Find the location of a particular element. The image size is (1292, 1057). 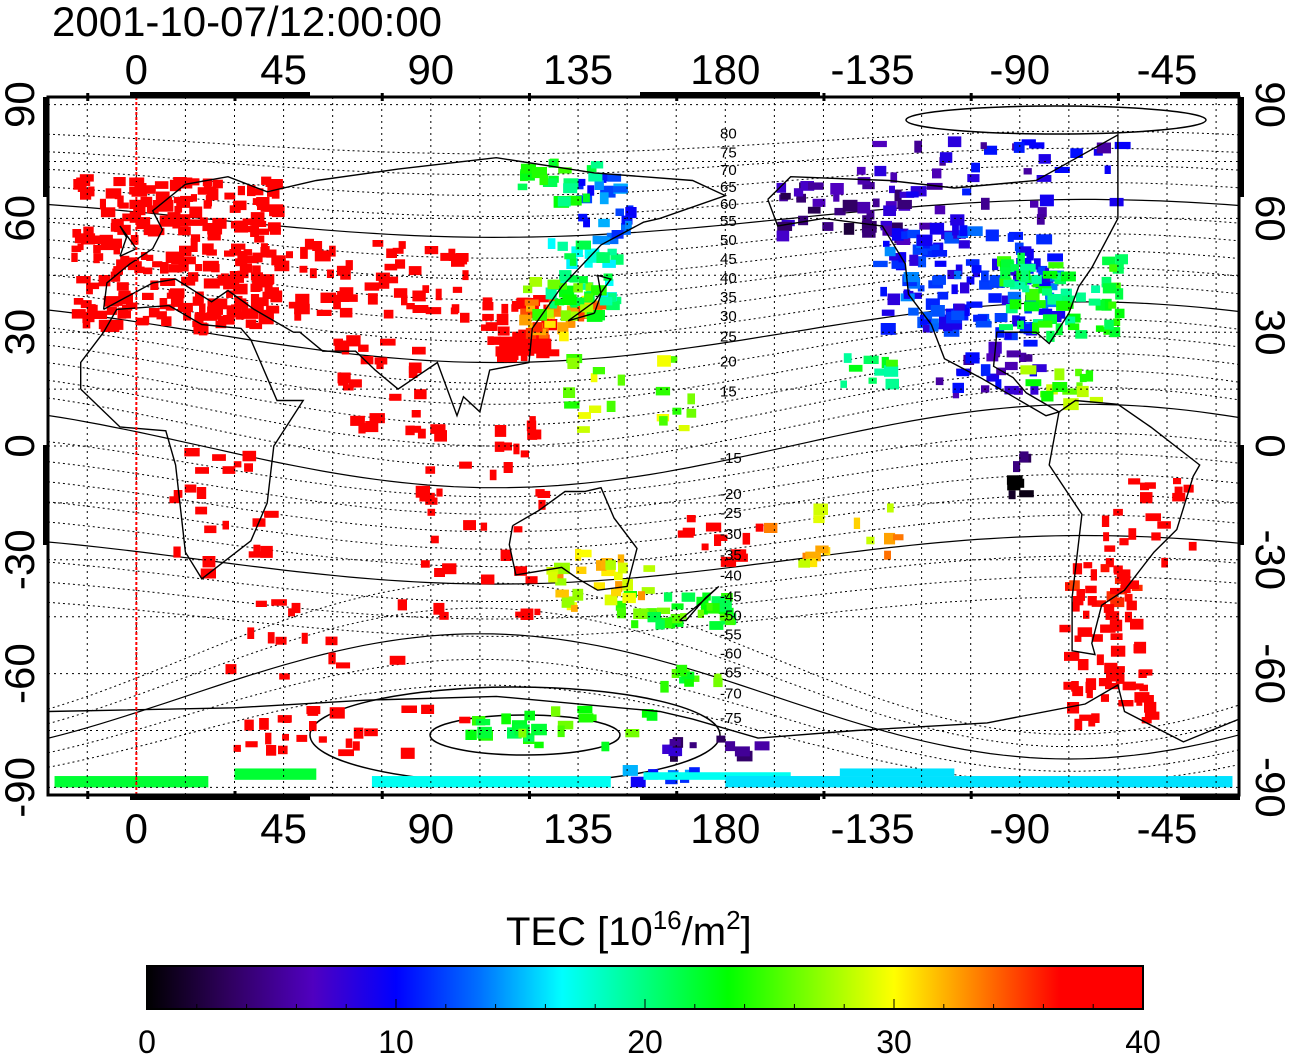

top-lon-label: 135 is located at coordinates (578, 69).